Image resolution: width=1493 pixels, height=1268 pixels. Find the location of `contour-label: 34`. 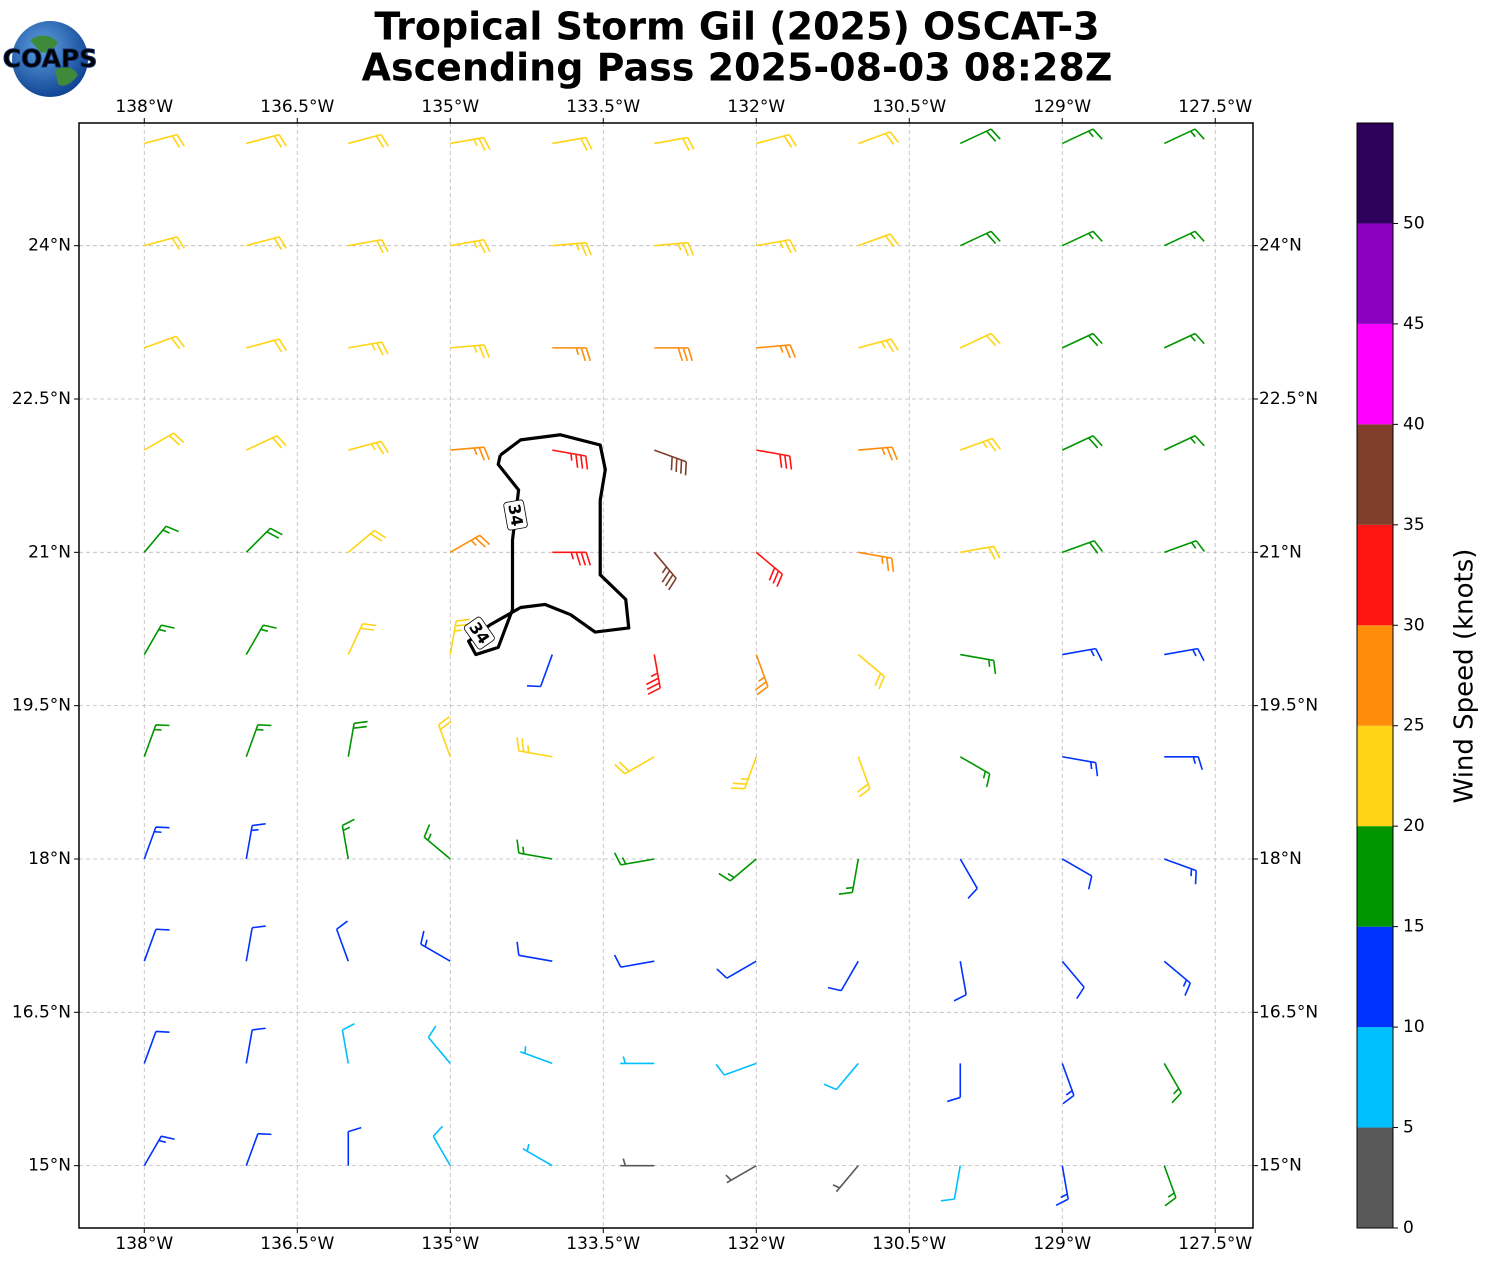

contour-label: 34 is located at coordinates (515, 514).